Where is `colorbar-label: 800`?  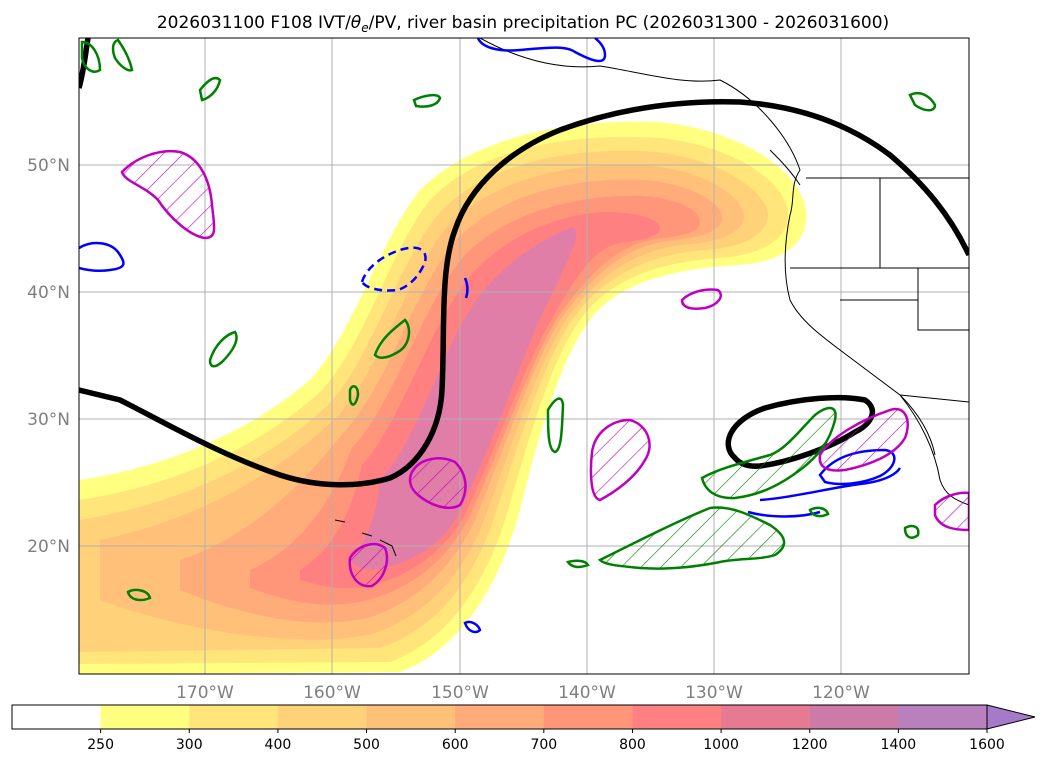
colorbar-label: 800 is located at coordinates (632, 745).